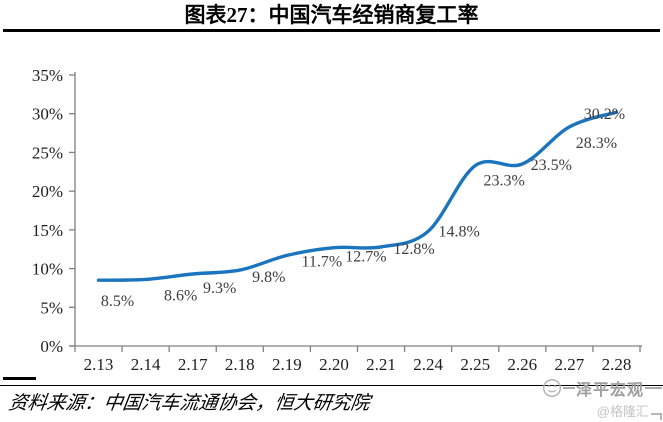 The image size is (663, 422). Describe the element at coordinates (47, 269) in the screenshot. I see `y-tick-label: 10%` at that location.